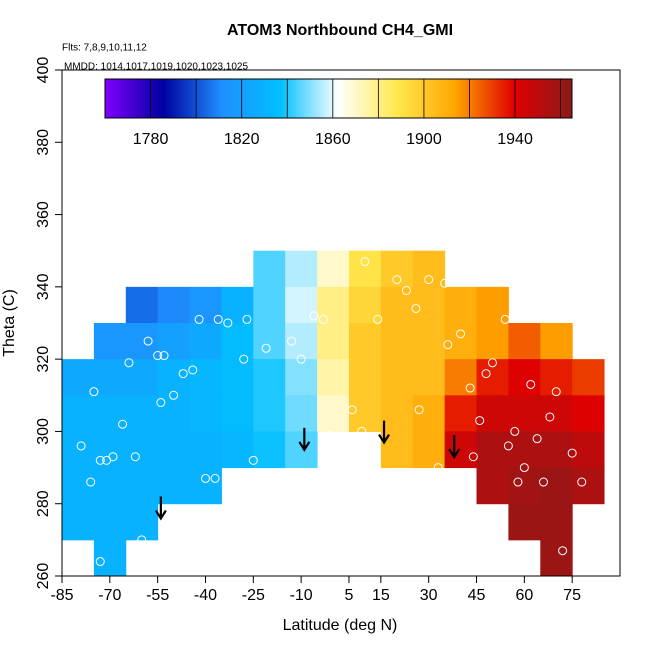  I want to click on annotation: MMDD: 1014,1017,1019,1020,1023,1025, so click(156, 67).